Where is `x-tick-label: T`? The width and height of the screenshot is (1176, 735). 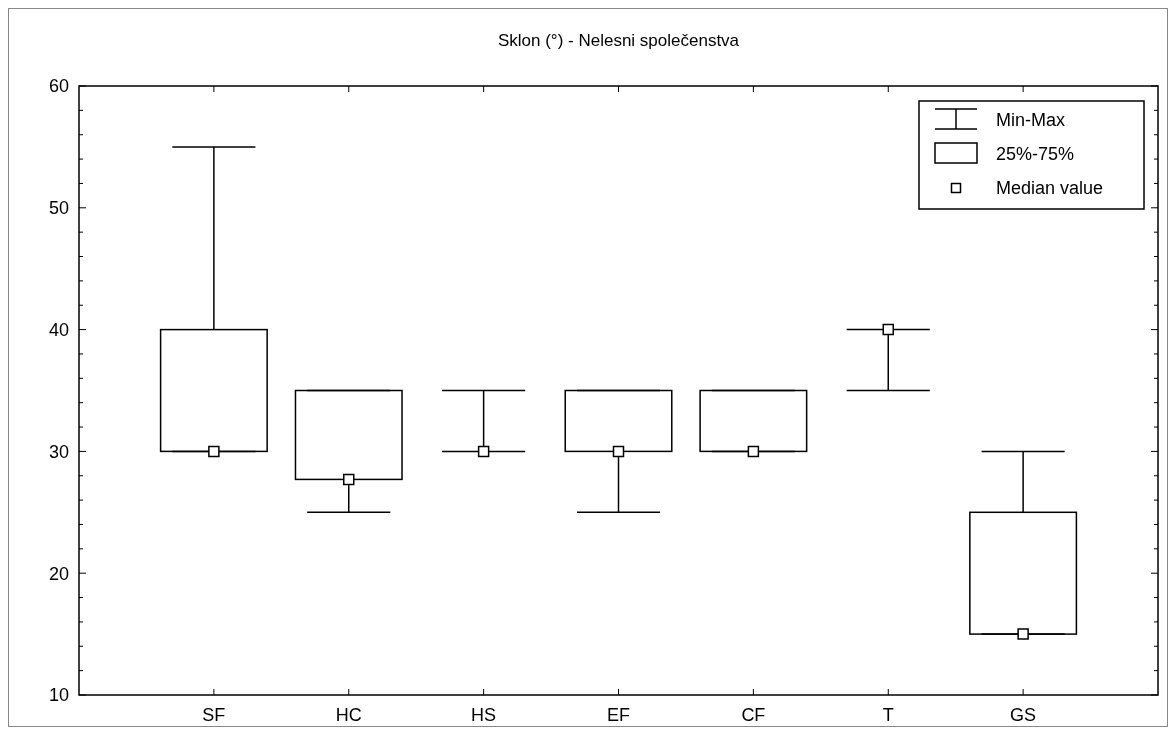 x-tick-label: T is located at coordinates (888, 715).